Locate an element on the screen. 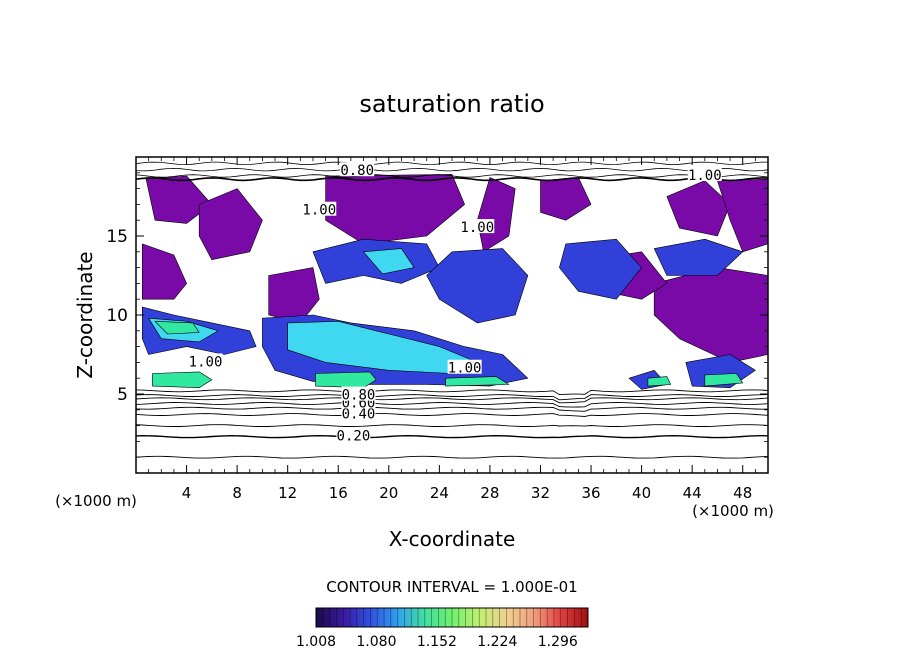 The image size is (904, 654). y-tick-label-15: 15 is located at coordinates (117, 237).